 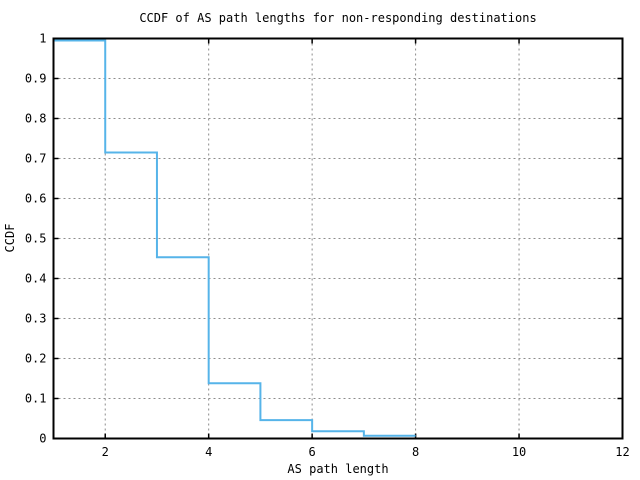 I want to click on x-tick-label: 6, so click(x=312, y=452).